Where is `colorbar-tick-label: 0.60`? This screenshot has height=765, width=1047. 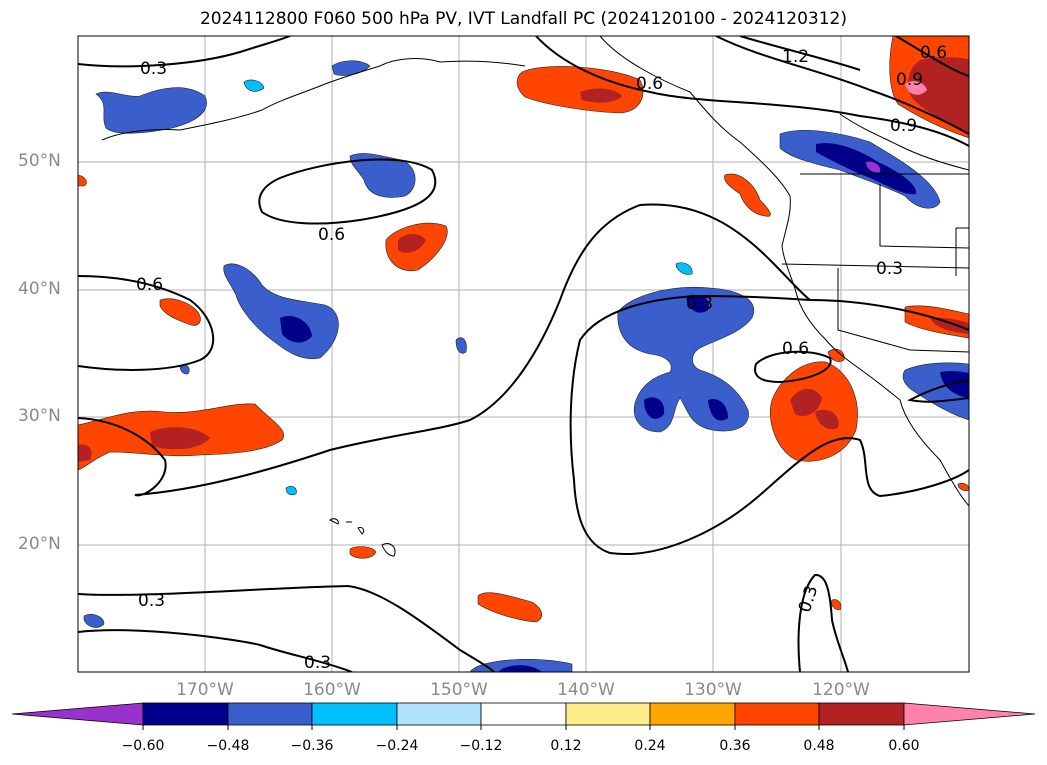 colorbar-tick-label: 0.60 is located at coordinates (904, 746).